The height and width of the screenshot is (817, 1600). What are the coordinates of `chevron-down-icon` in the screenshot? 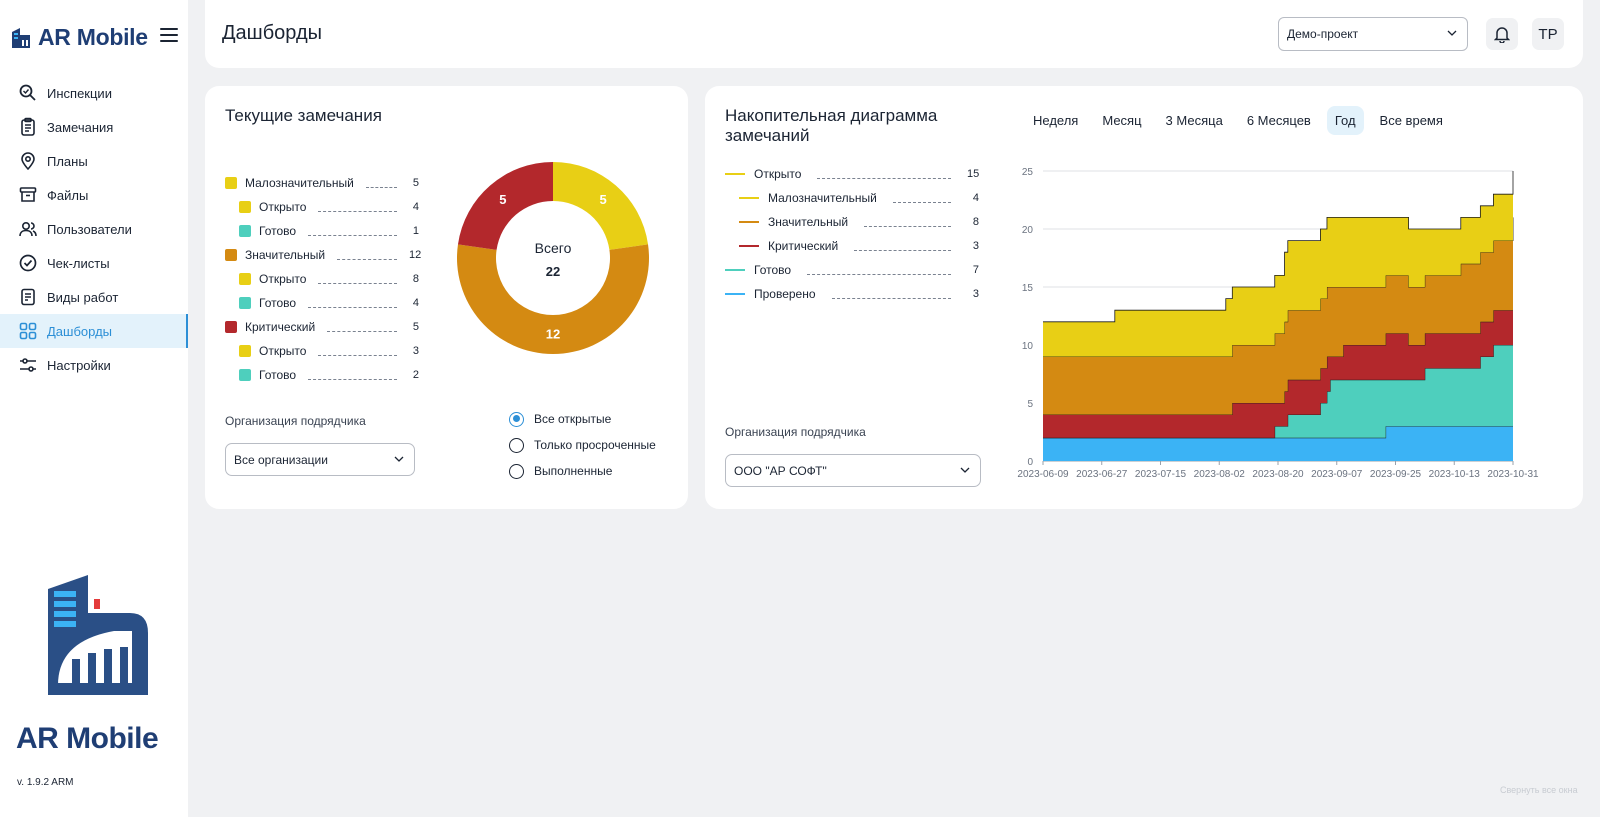 It's located at (1452, 33).